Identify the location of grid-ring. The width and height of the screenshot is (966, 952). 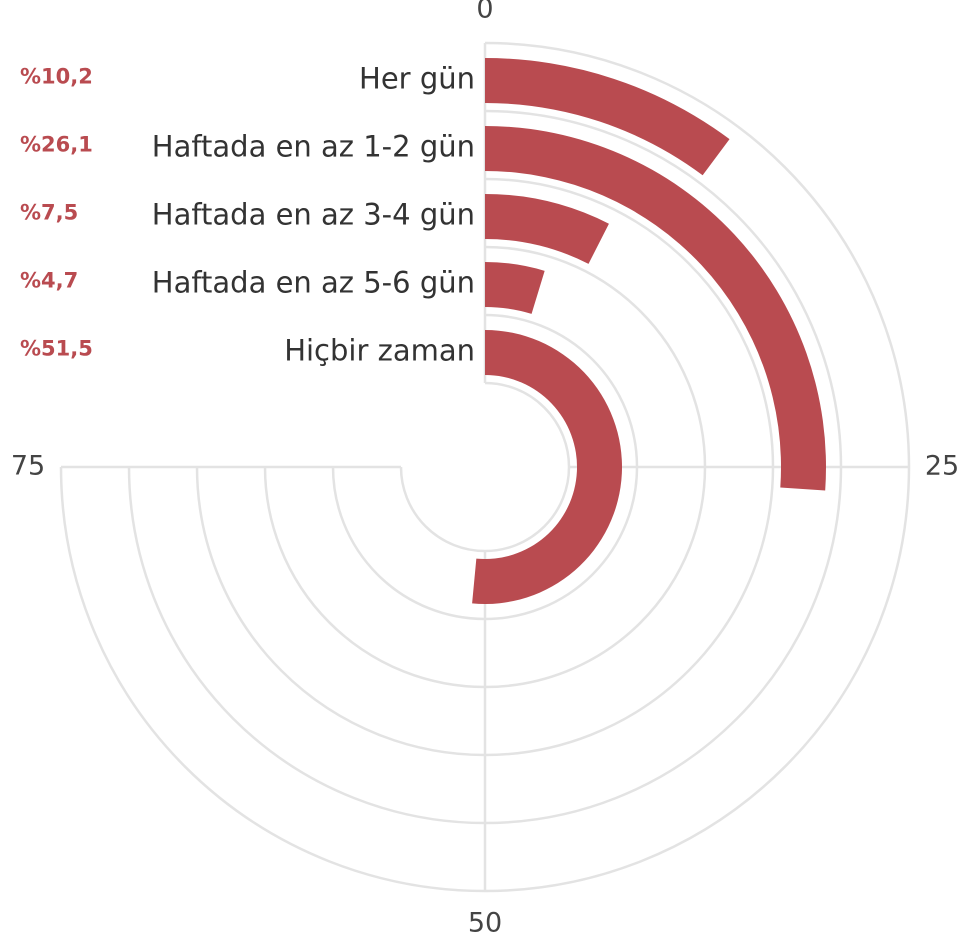
(485, 467).